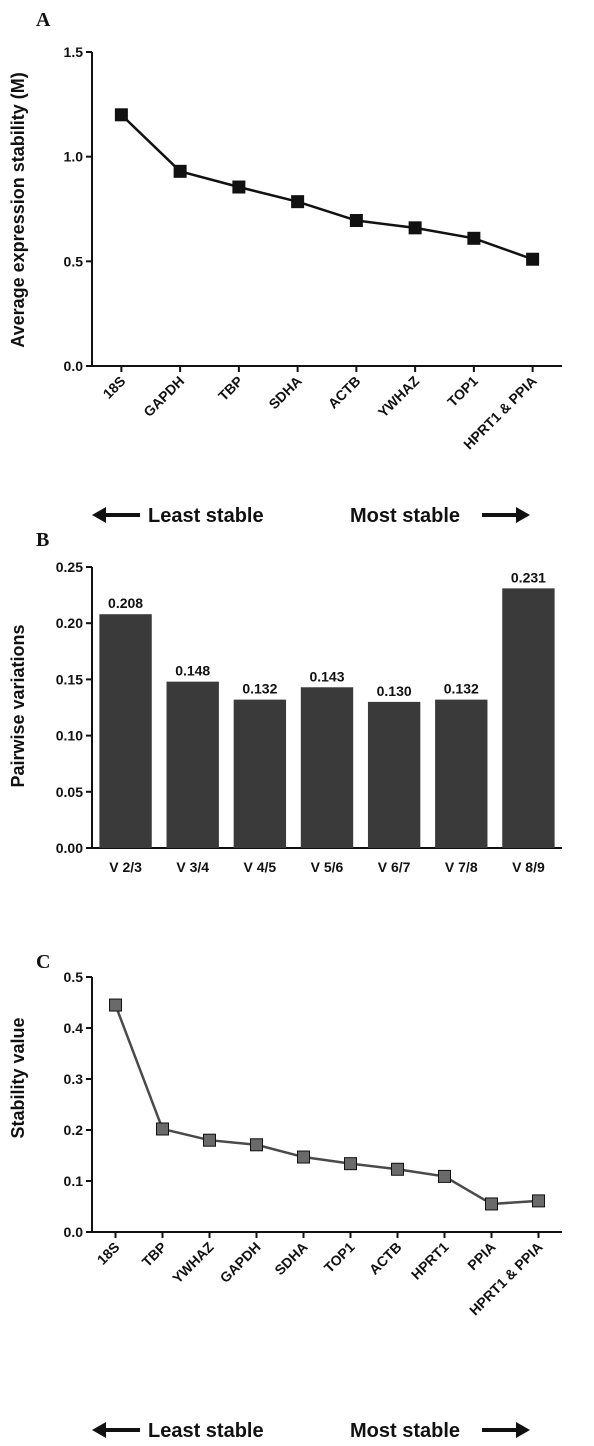  Describe the element at coordinates (481, 1256) in the screenshot. I see `x-tick-label: PPIA` at that location.